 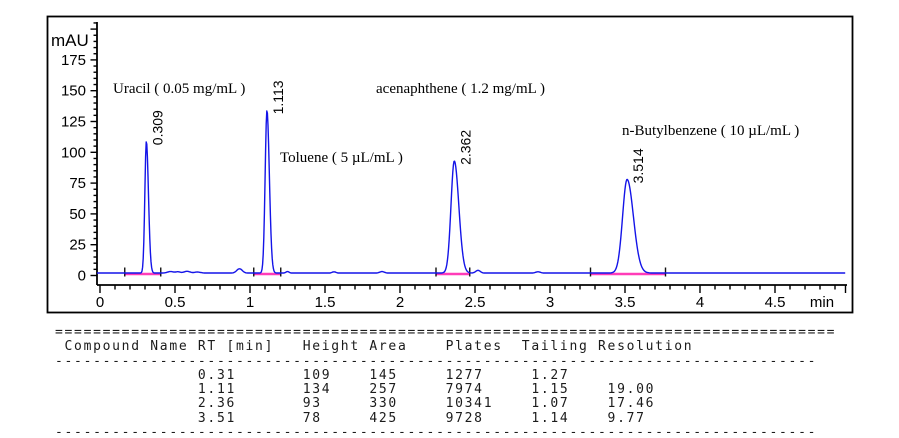 I want to click on x-tick-label: 2.5, so click(x=475, y=302).